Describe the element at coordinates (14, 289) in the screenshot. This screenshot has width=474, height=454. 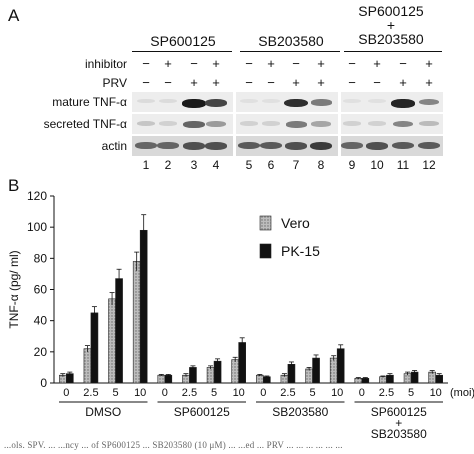
I see `y-axis-title: TNF-α (pg/ ml)` at that location.